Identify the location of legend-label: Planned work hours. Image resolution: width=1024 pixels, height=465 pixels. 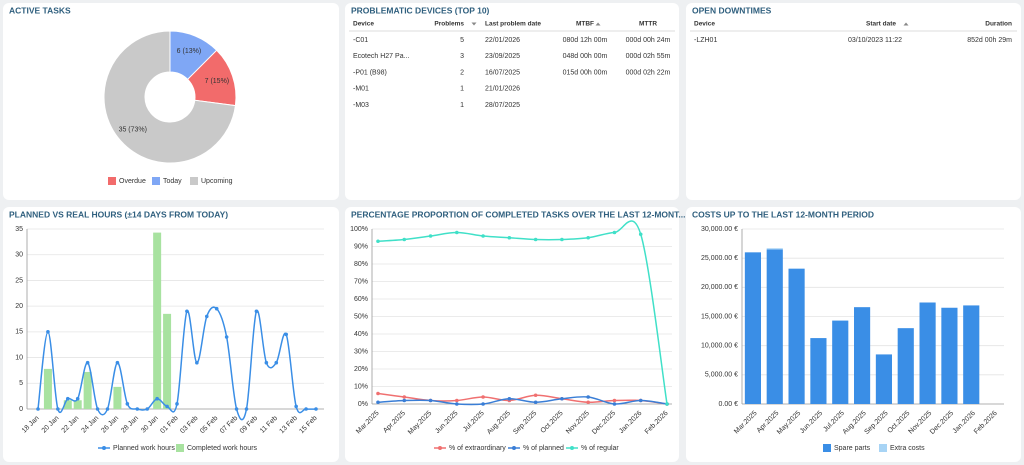
(144, 448).